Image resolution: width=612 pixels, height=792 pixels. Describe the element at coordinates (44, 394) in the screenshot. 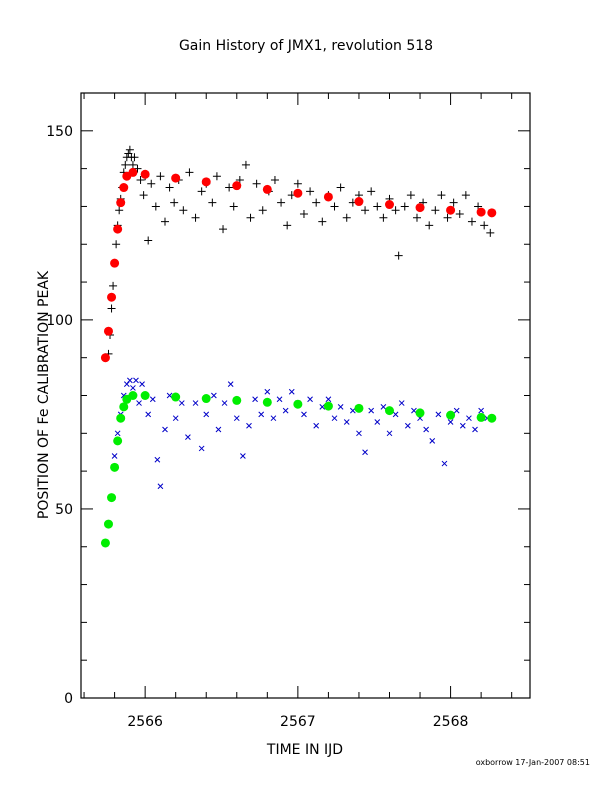

I see `y-axis-label: POSITION OF Fe CALIBRATION PEAK` at that location.